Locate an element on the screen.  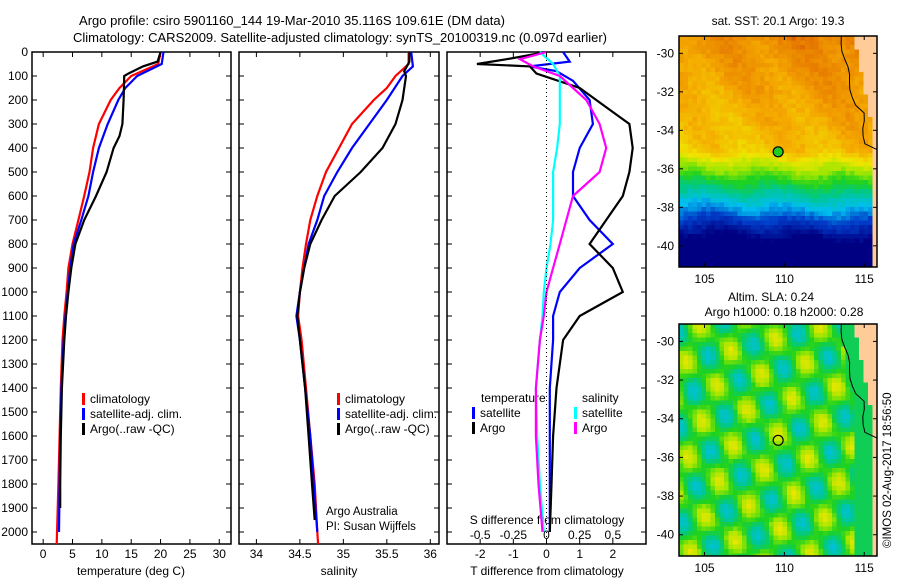
annotation-line-1: Argo Australia is located at coordinates (362, 512).